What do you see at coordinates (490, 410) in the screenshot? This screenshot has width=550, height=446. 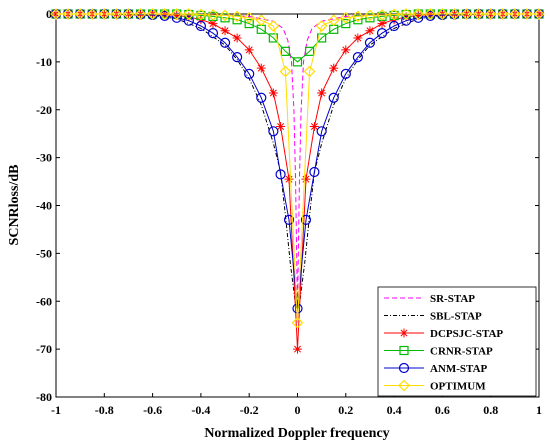 I see `x-tick-label: 0.8` at bounding box center [490, 410].